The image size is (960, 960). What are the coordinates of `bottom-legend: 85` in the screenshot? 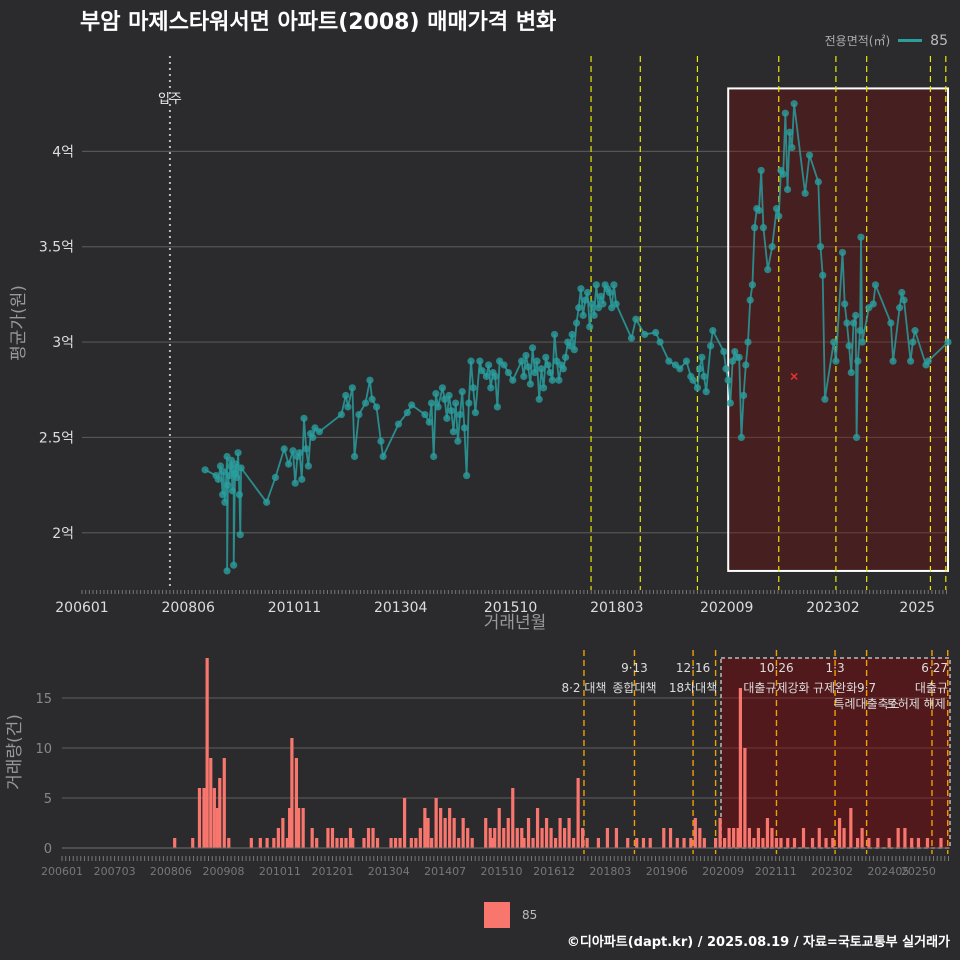 It's located at (510, 915).